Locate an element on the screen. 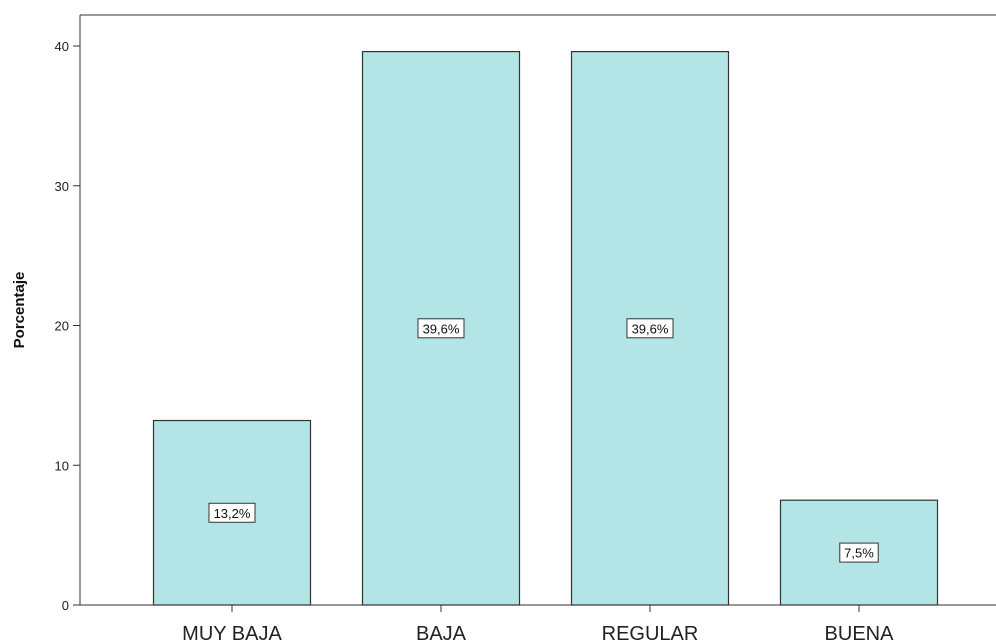 The width and height of the screenshot is (996, 644). bar-regular is located at coordinates (650, 328).